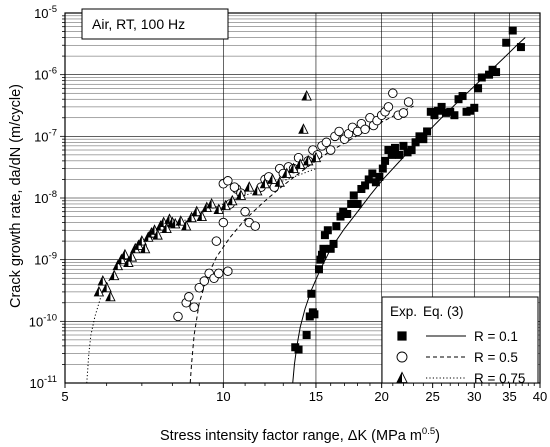 The image size is (550, 447). I want to click on x-tick-label: 30, so click(474, 396).